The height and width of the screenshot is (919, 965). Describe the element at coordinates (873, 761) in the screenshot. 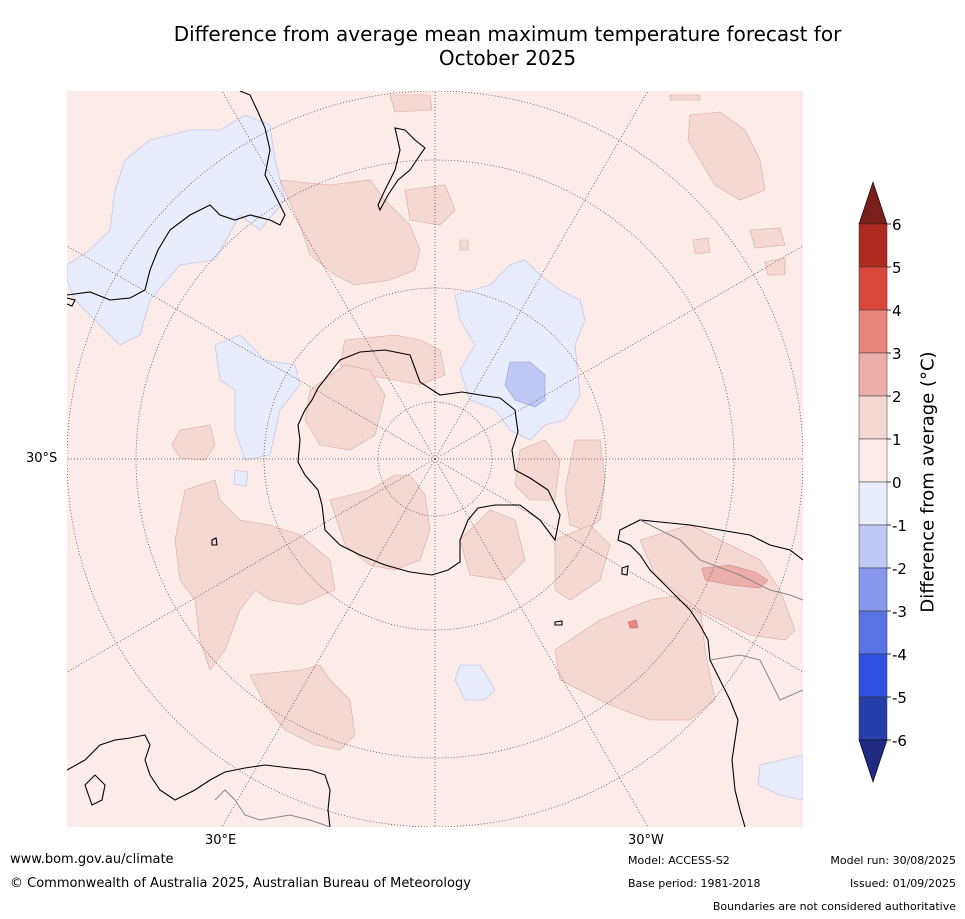

I see `colorbar-extend-bottom` at that location.